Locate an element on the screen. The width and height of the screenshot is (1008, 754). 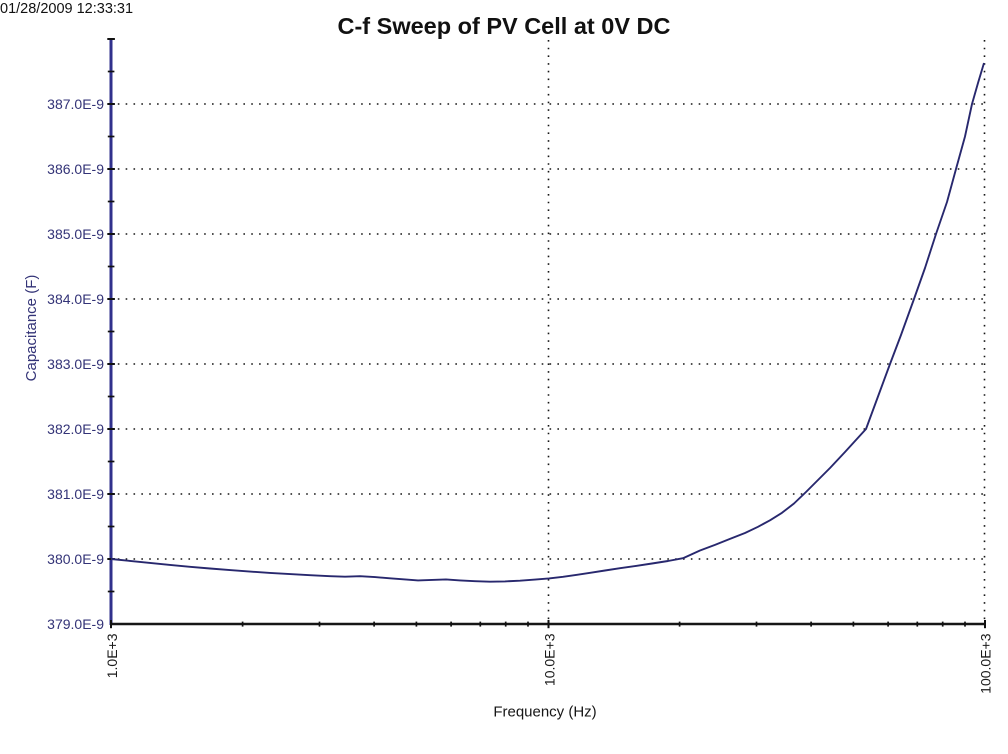
svg-text: 379.0E-9 is located at coordinates (75, 624).